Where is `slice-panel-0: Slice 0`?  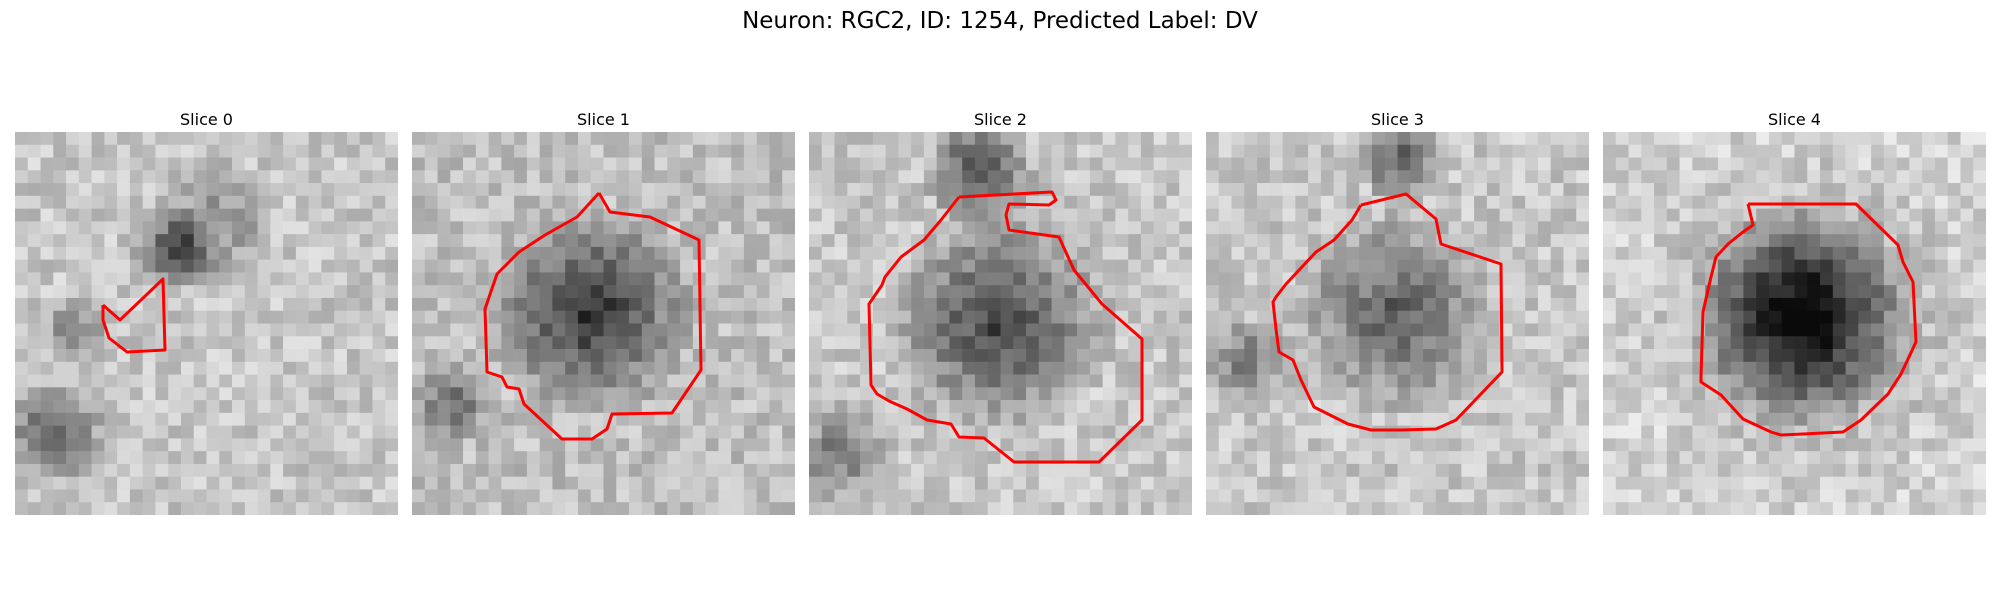 slice-panel-0: Slice 0 is located at coordinates (206, 311).